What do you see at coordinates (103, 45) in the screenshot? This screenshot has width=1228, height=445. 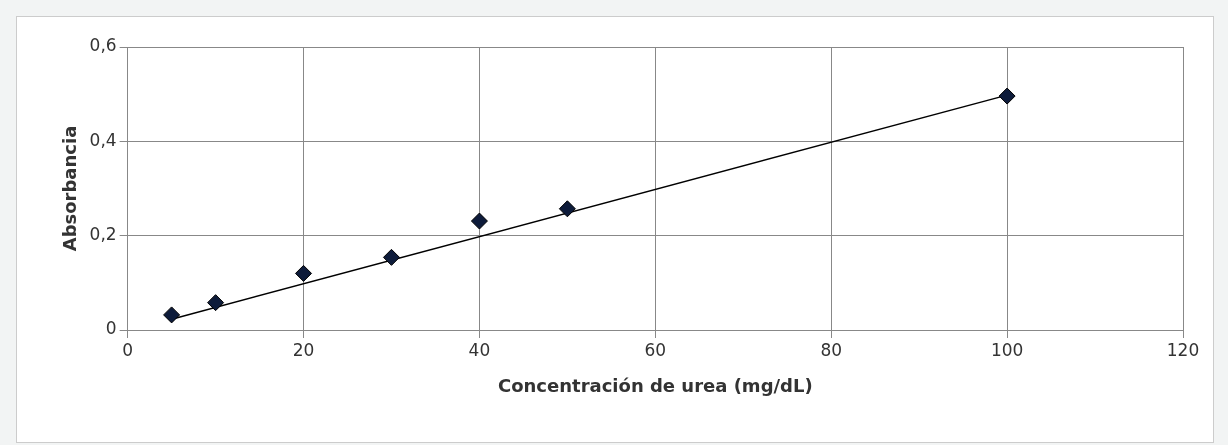 I see `y-tick-label: 0,6` at bounding box center [103, 45].